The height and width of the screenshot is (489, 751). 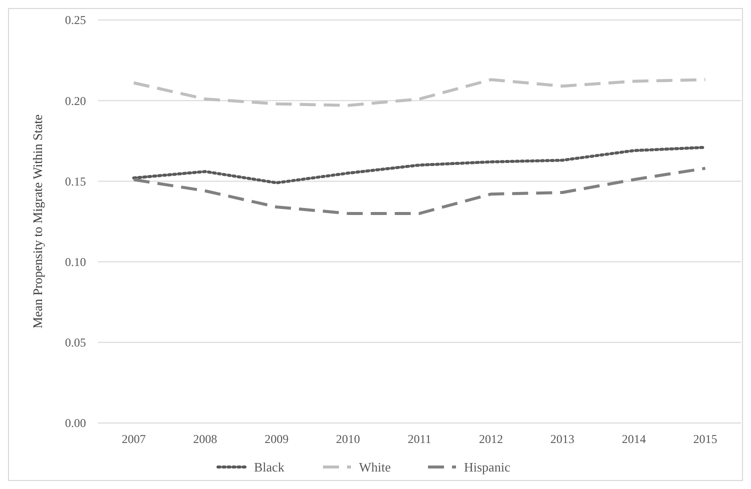 What do you see at coordinates (490, 439) in the screenshot?
I see `x-tick-label: 2012` at bounding box center [490, 439].